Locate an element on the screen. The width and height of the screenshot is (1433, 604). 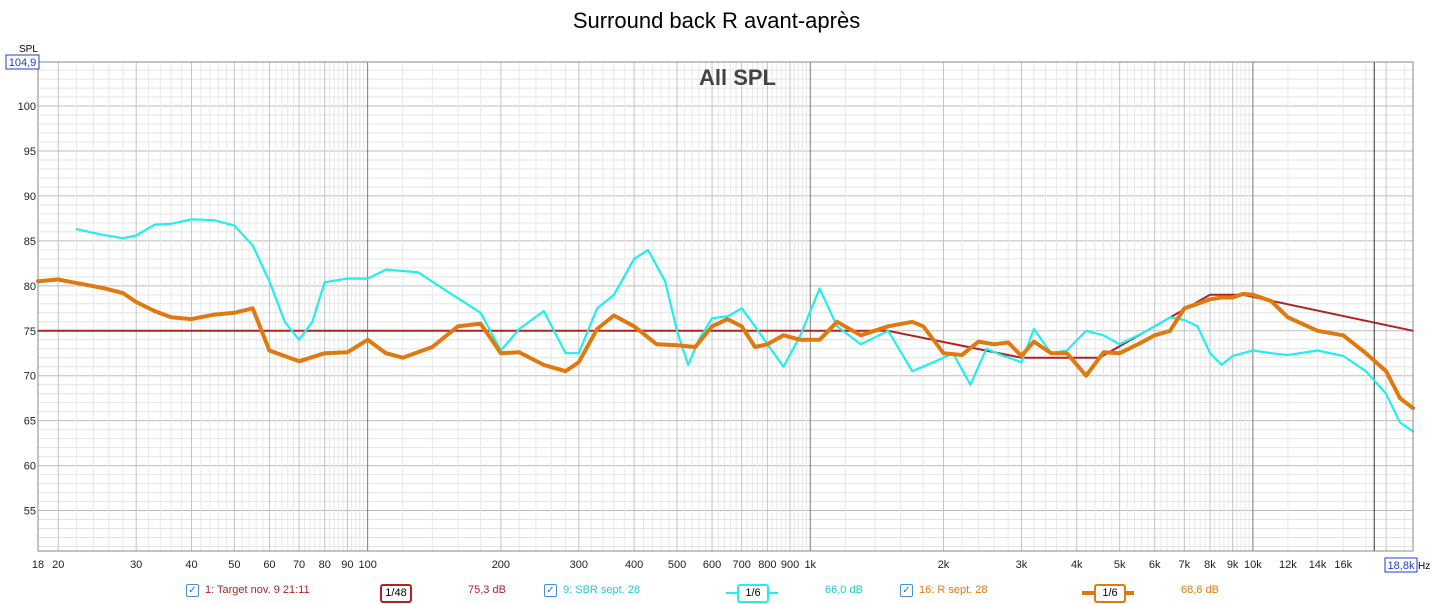
series-1-smoothing: 1/48 is located at coordinates (396, 593).